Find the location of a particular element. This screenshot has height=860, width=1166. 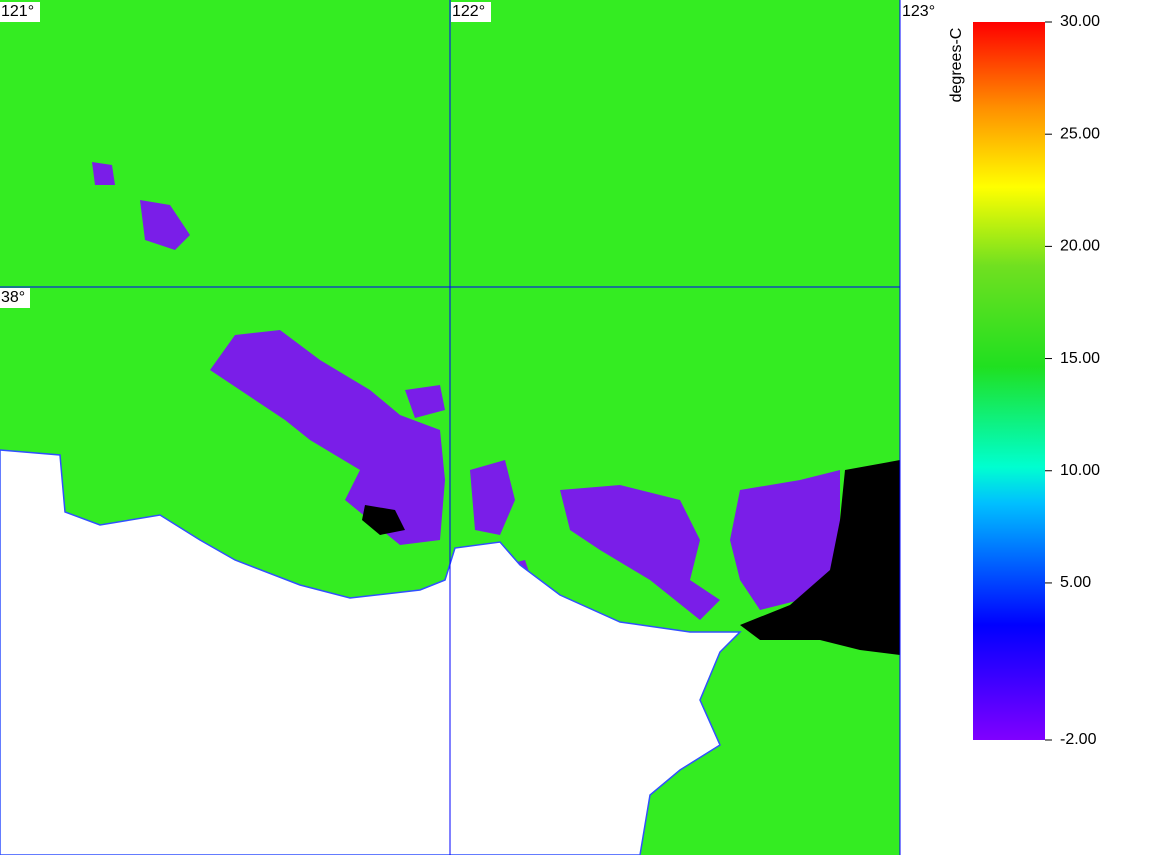

colorbar-tick-label: 10.00 is located at coordinates (1080, 470).